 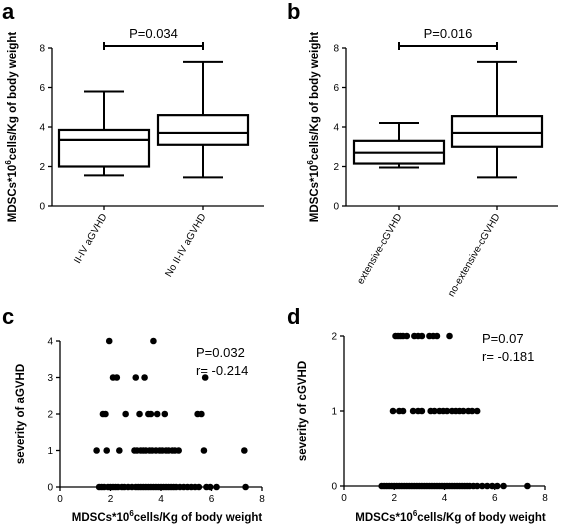 What do you see at coordinates (90, 239) in the screenshot?
I see `category-label: II-IV aGVHD` at bounding box center [90, 239].